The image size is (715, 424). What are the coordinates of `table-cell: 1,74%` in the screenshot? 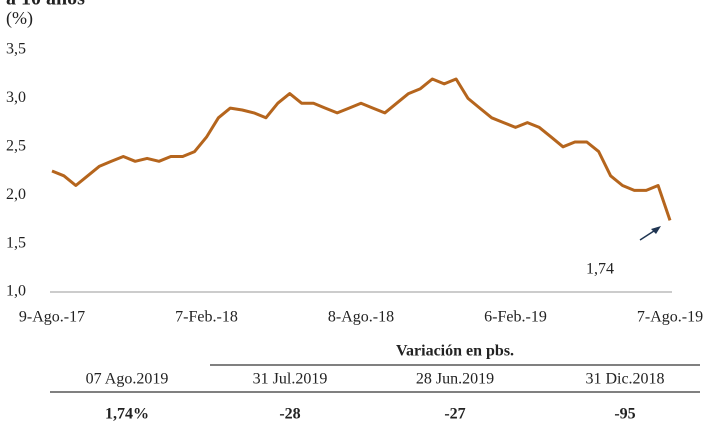 It's located at (127, 414).